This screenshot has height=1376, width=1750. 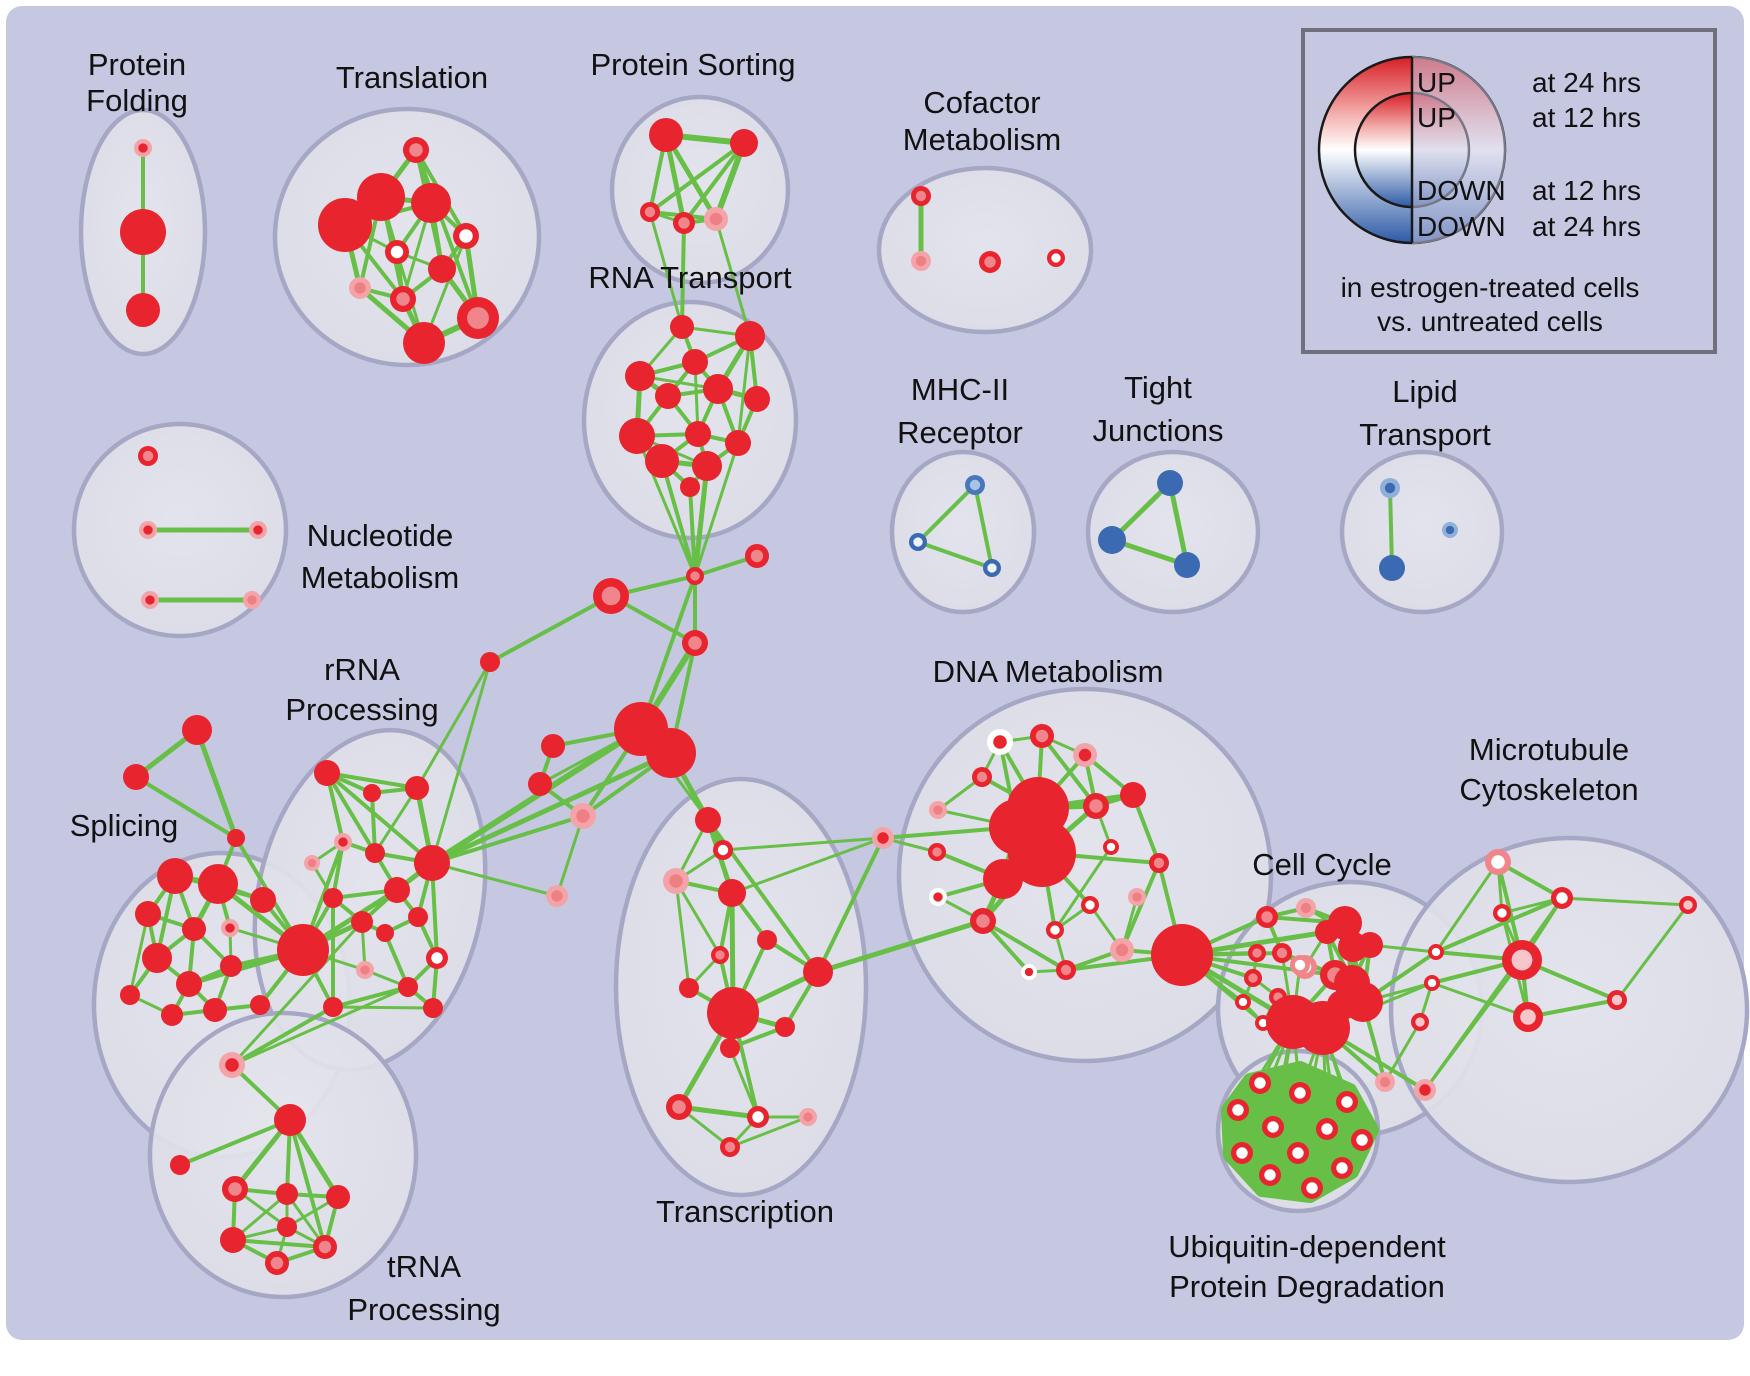 I want to click on cluster-label-line: Folding, so click(x=137, y=100).